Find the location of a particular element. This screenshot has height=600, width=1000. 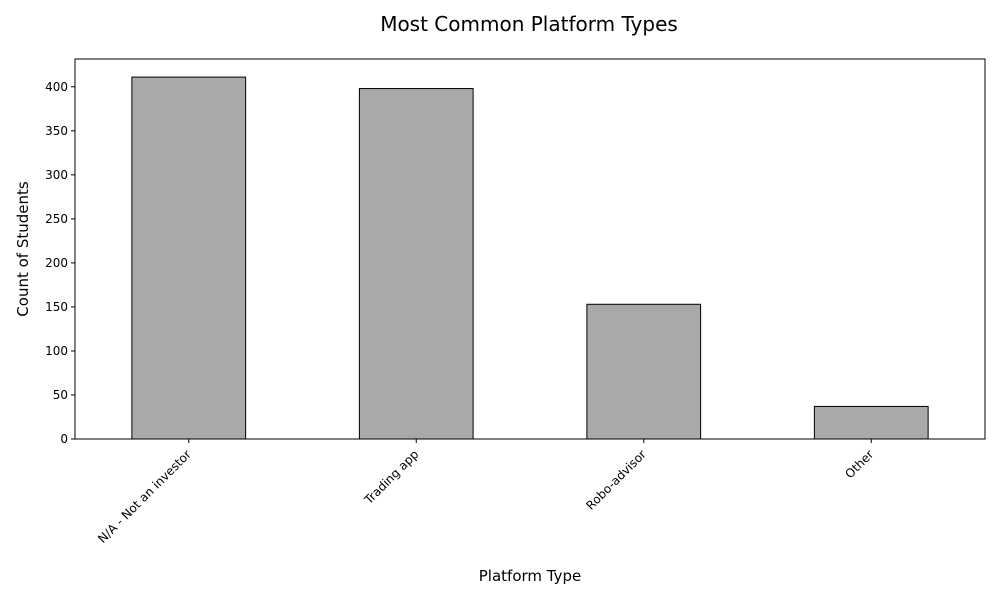

y-tick-label-2: 100 is located at coordinates (56, 351).